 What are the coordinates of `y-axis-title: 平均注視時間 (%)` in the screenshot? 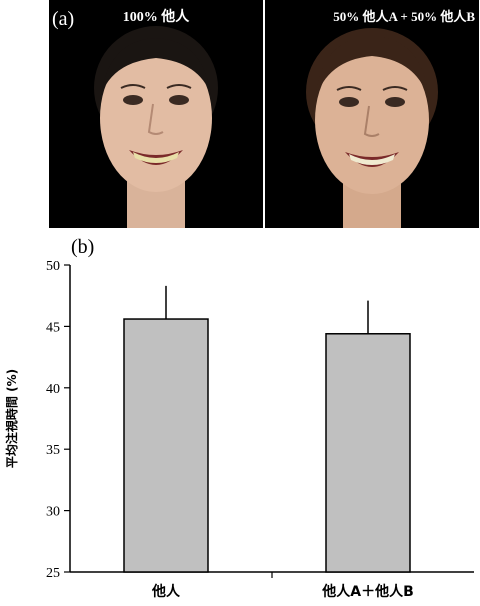 It's located at (11, 418).